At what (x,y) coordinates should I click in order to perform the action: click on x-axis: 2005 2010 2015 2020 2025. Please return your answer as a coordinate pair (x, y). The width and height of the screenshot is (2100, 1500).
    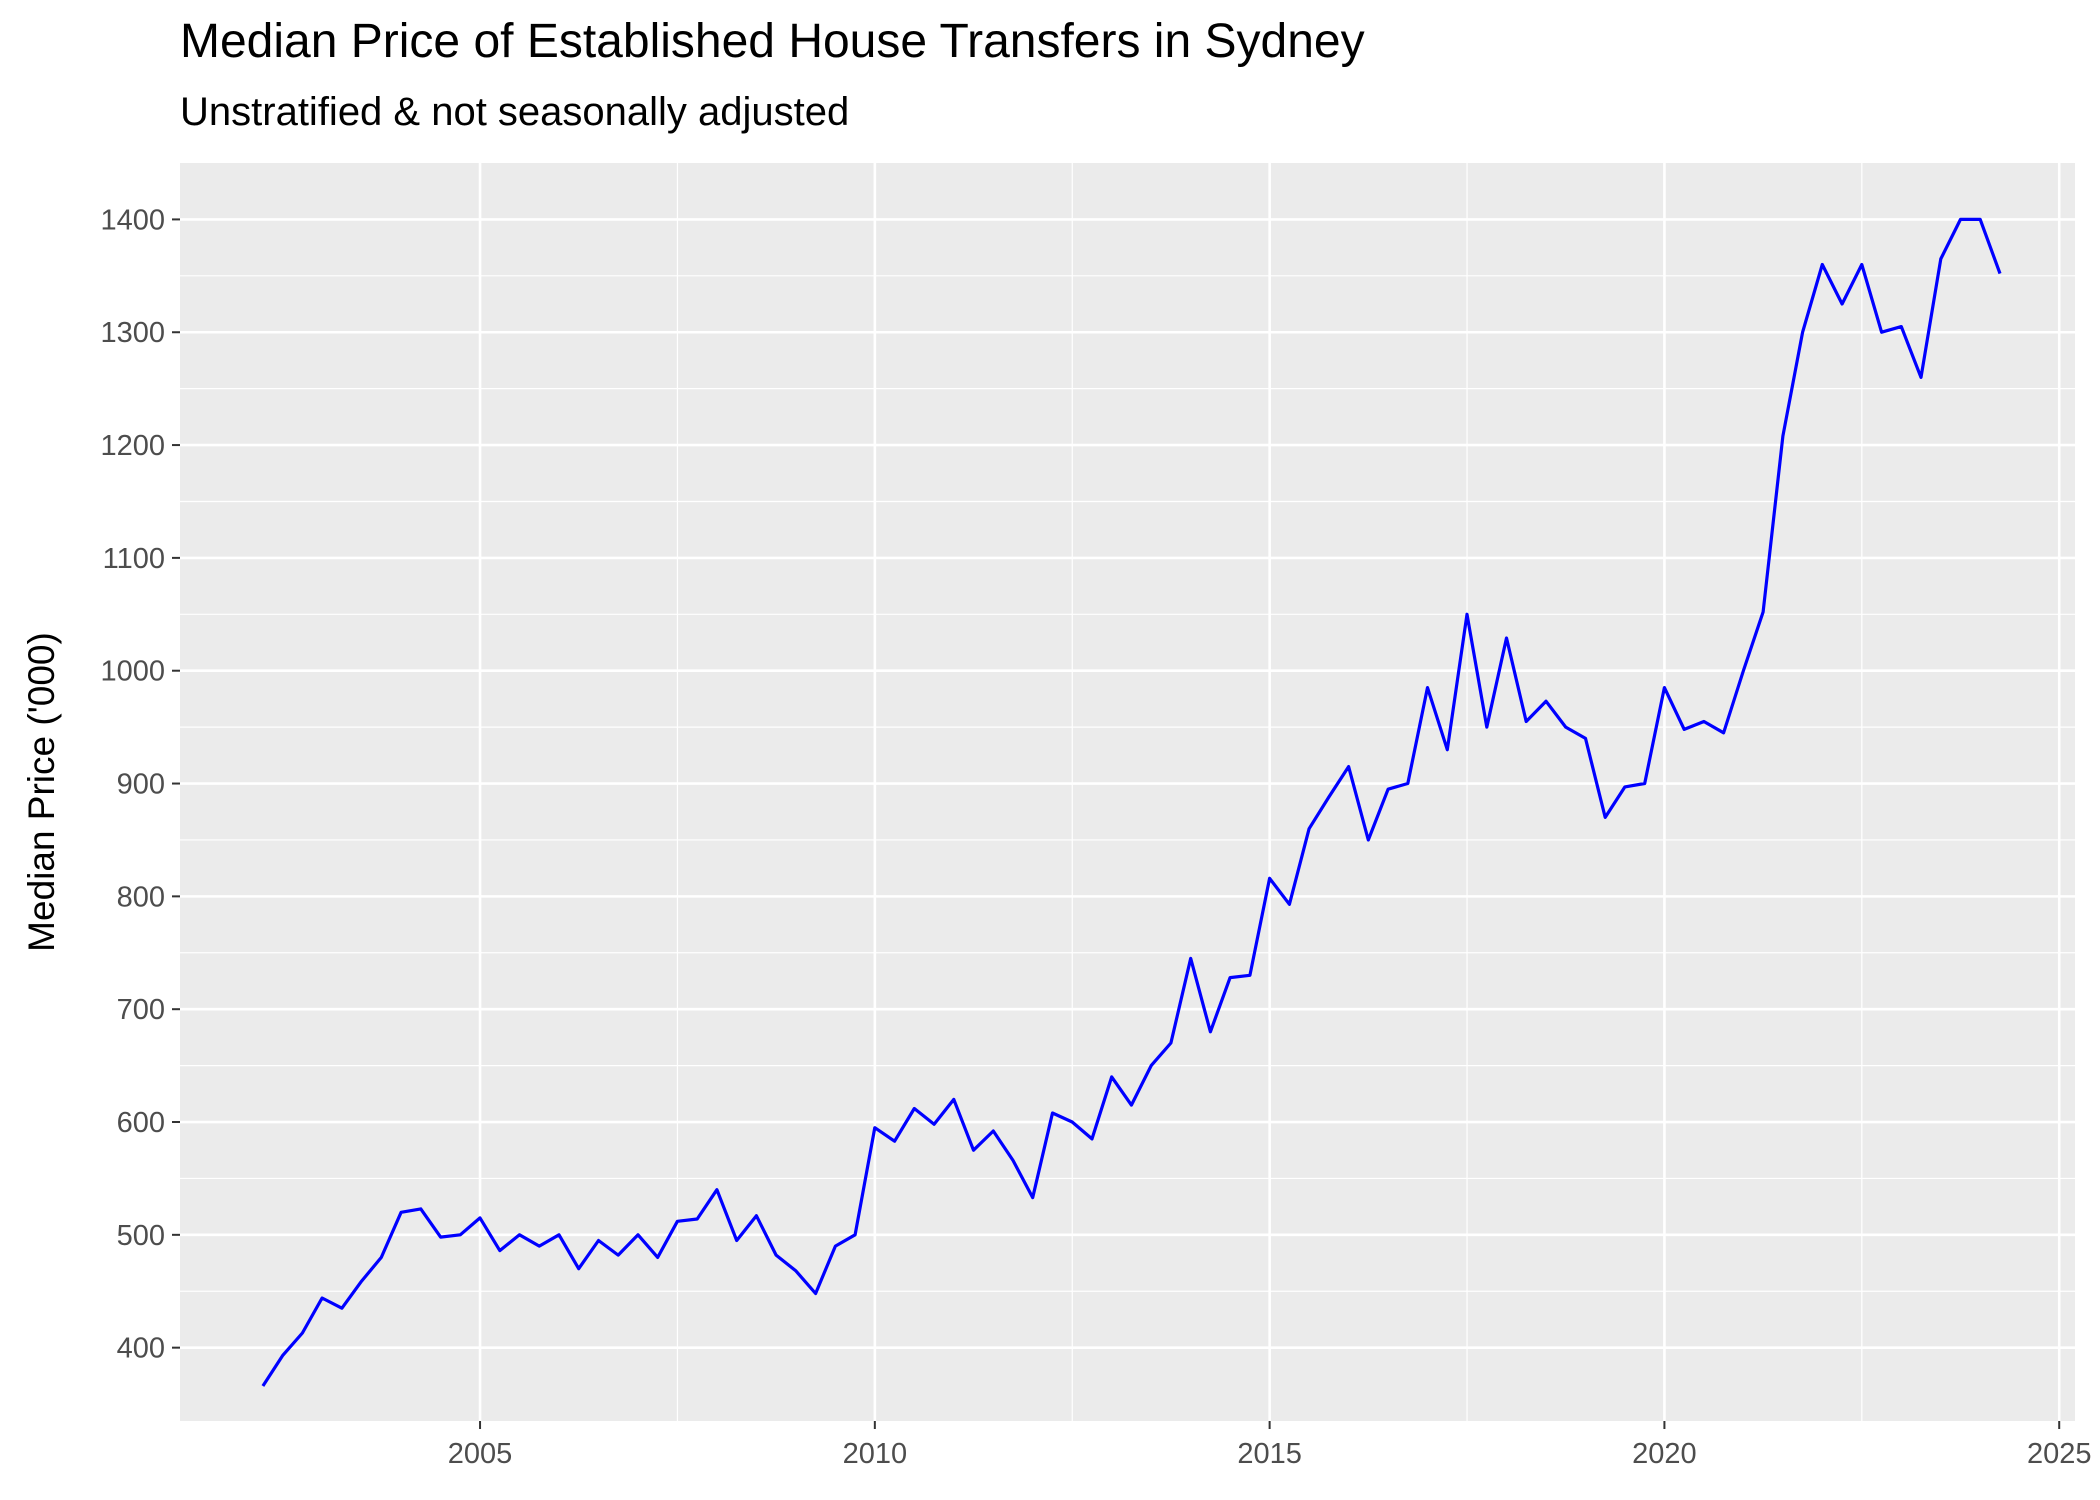
    Looking at the image, I should click on (1270, 1445).